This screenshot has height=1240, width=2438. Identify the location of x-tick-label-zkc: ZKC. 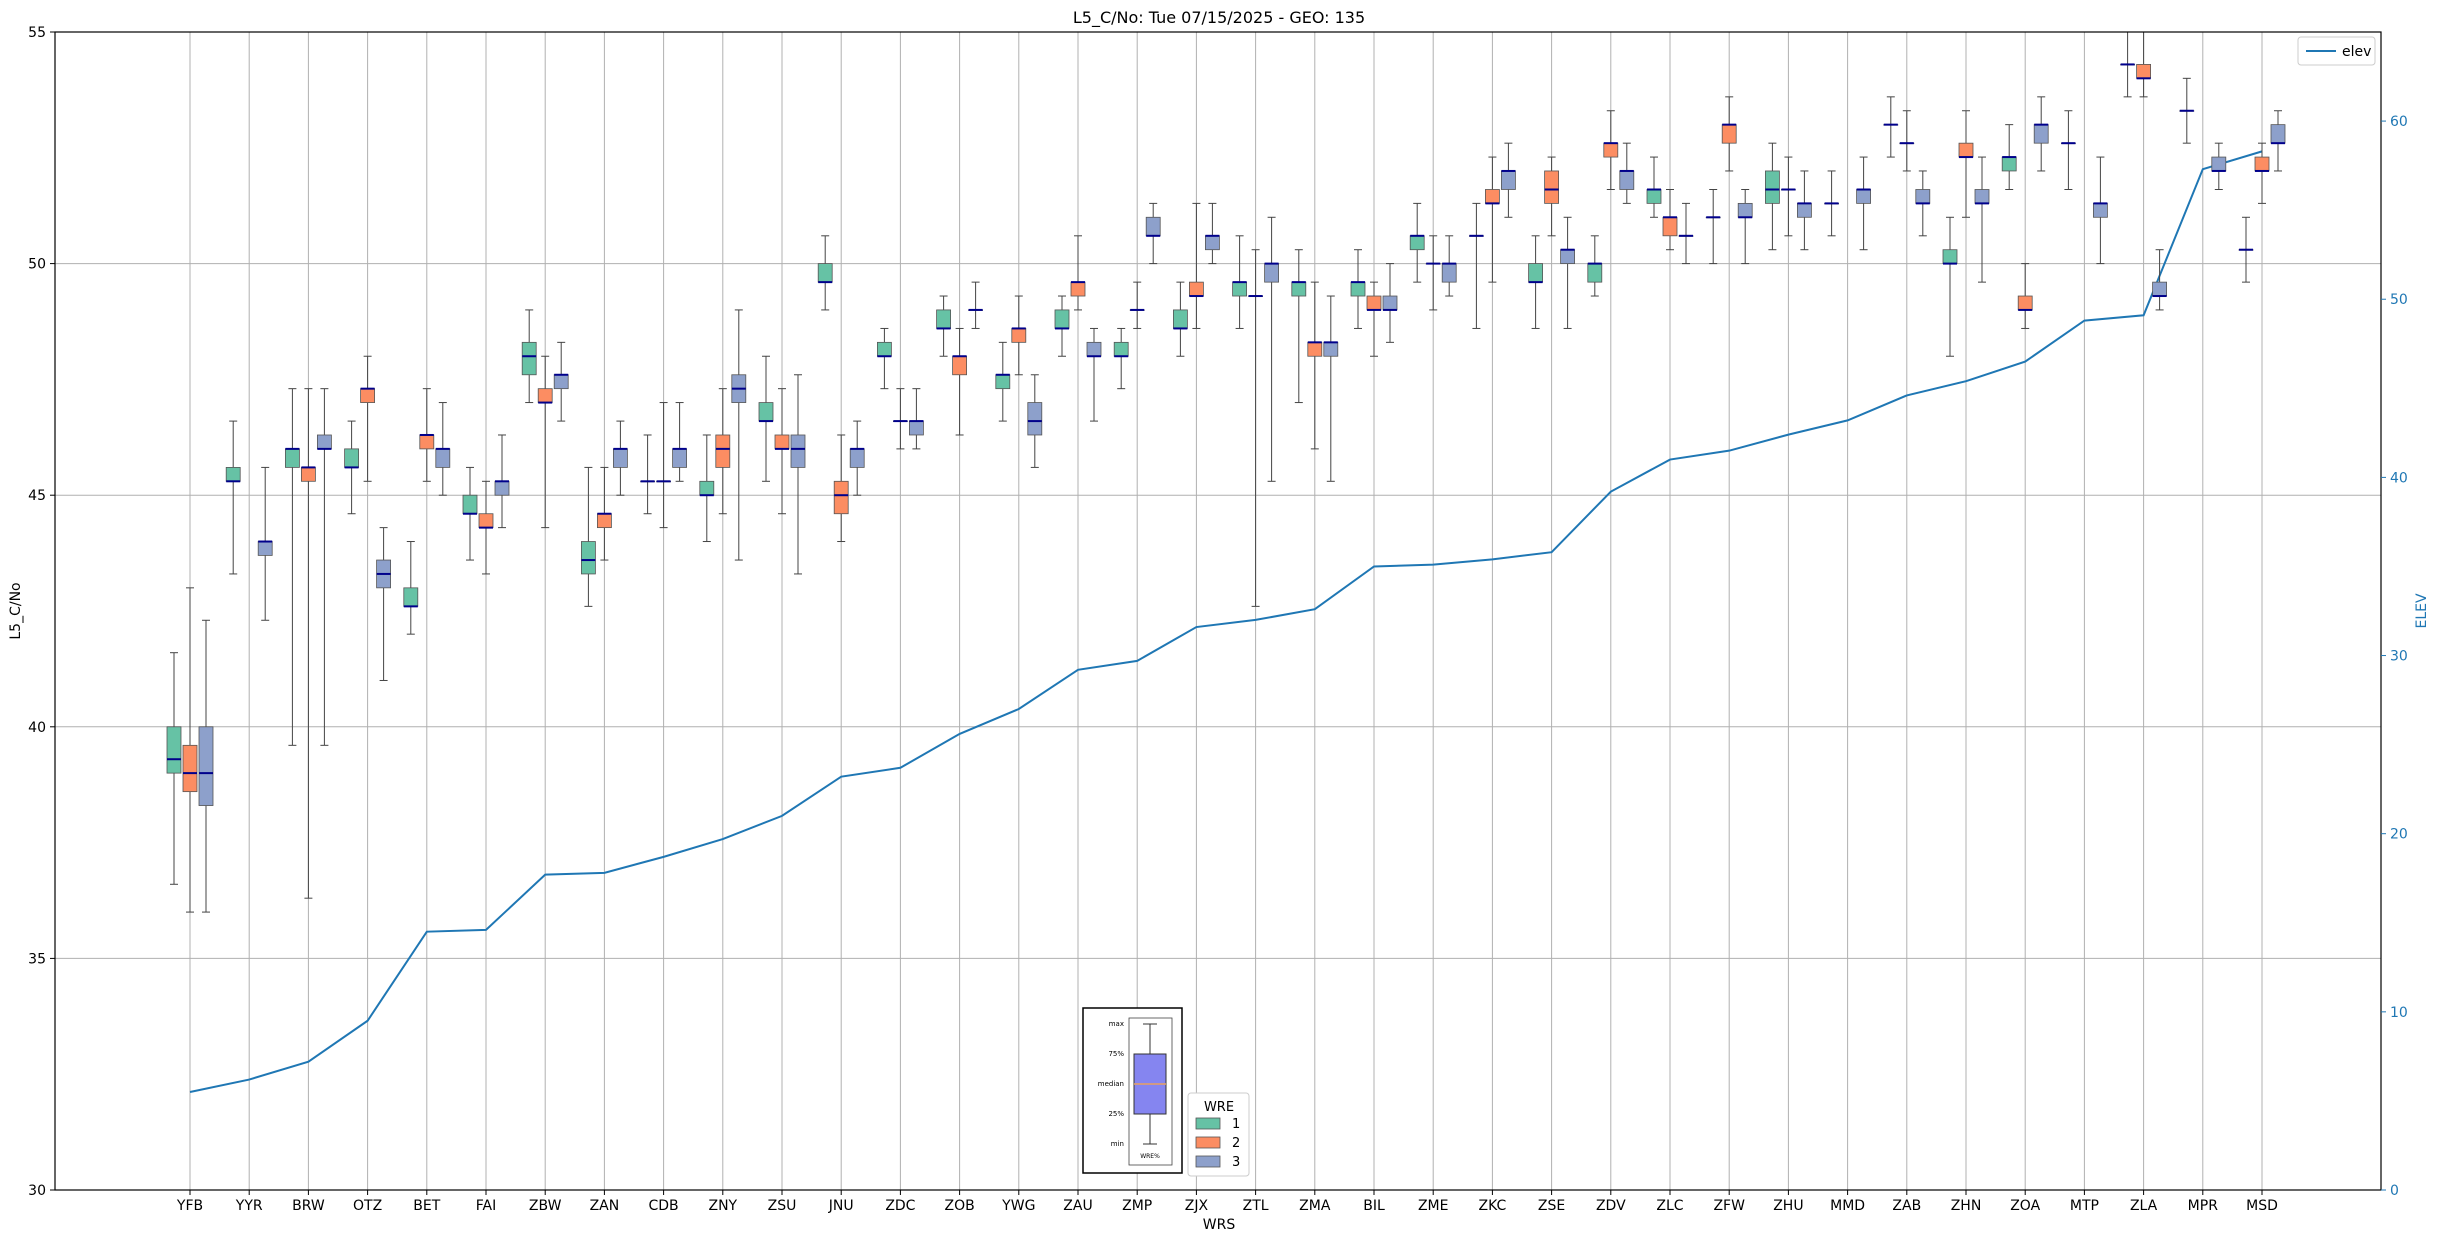
(1493, 1206).